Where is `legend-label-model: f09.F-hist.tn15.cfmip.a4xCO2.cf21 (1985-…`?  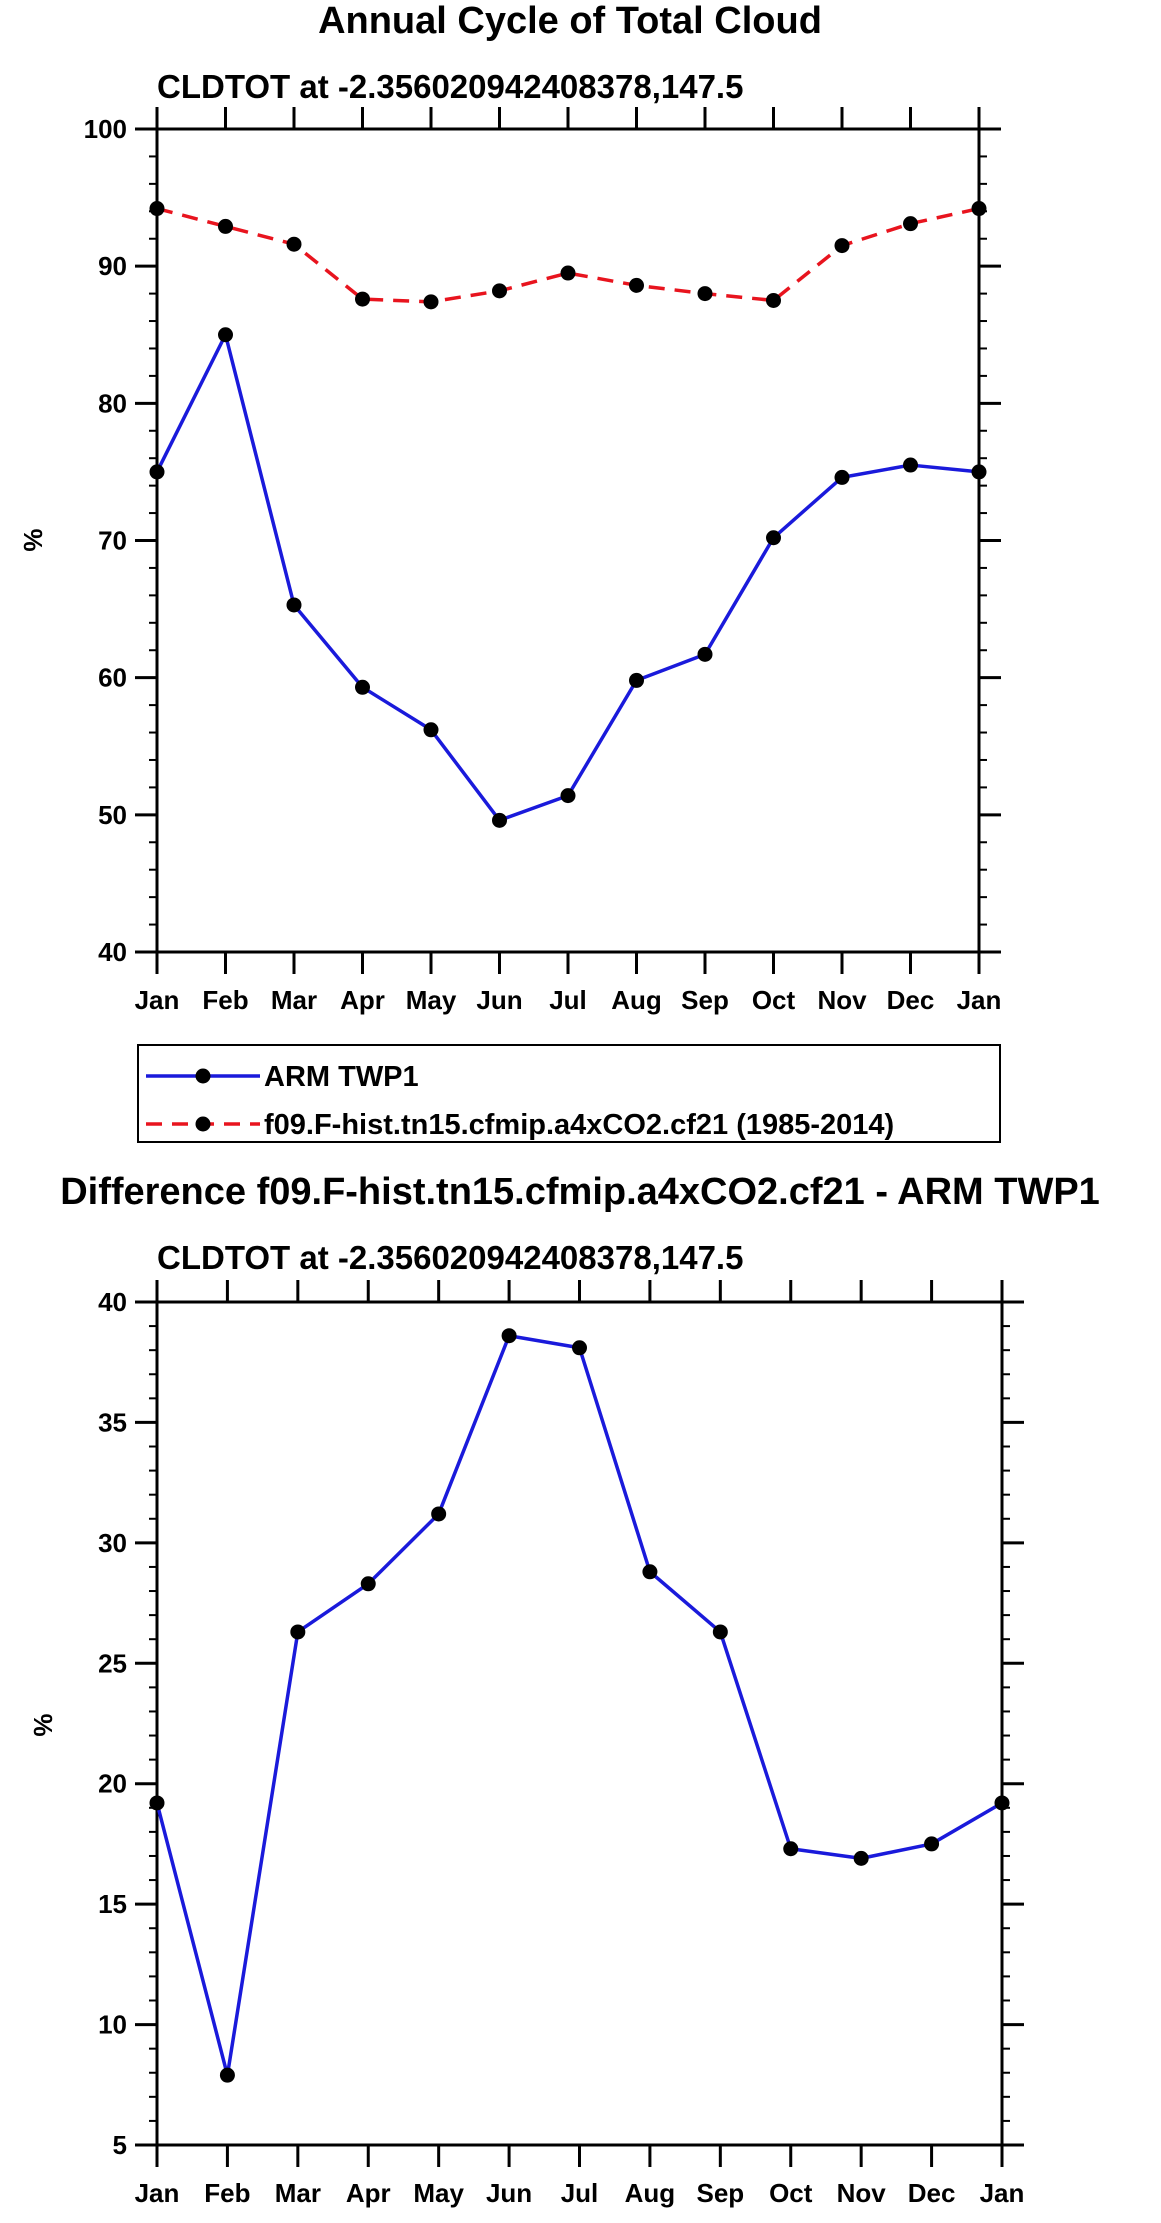
legend-label-model: f09.F-hist.tn15.cfmip.a4xCO2.cf21 (1985-… is located at coordinates (579, 1125).